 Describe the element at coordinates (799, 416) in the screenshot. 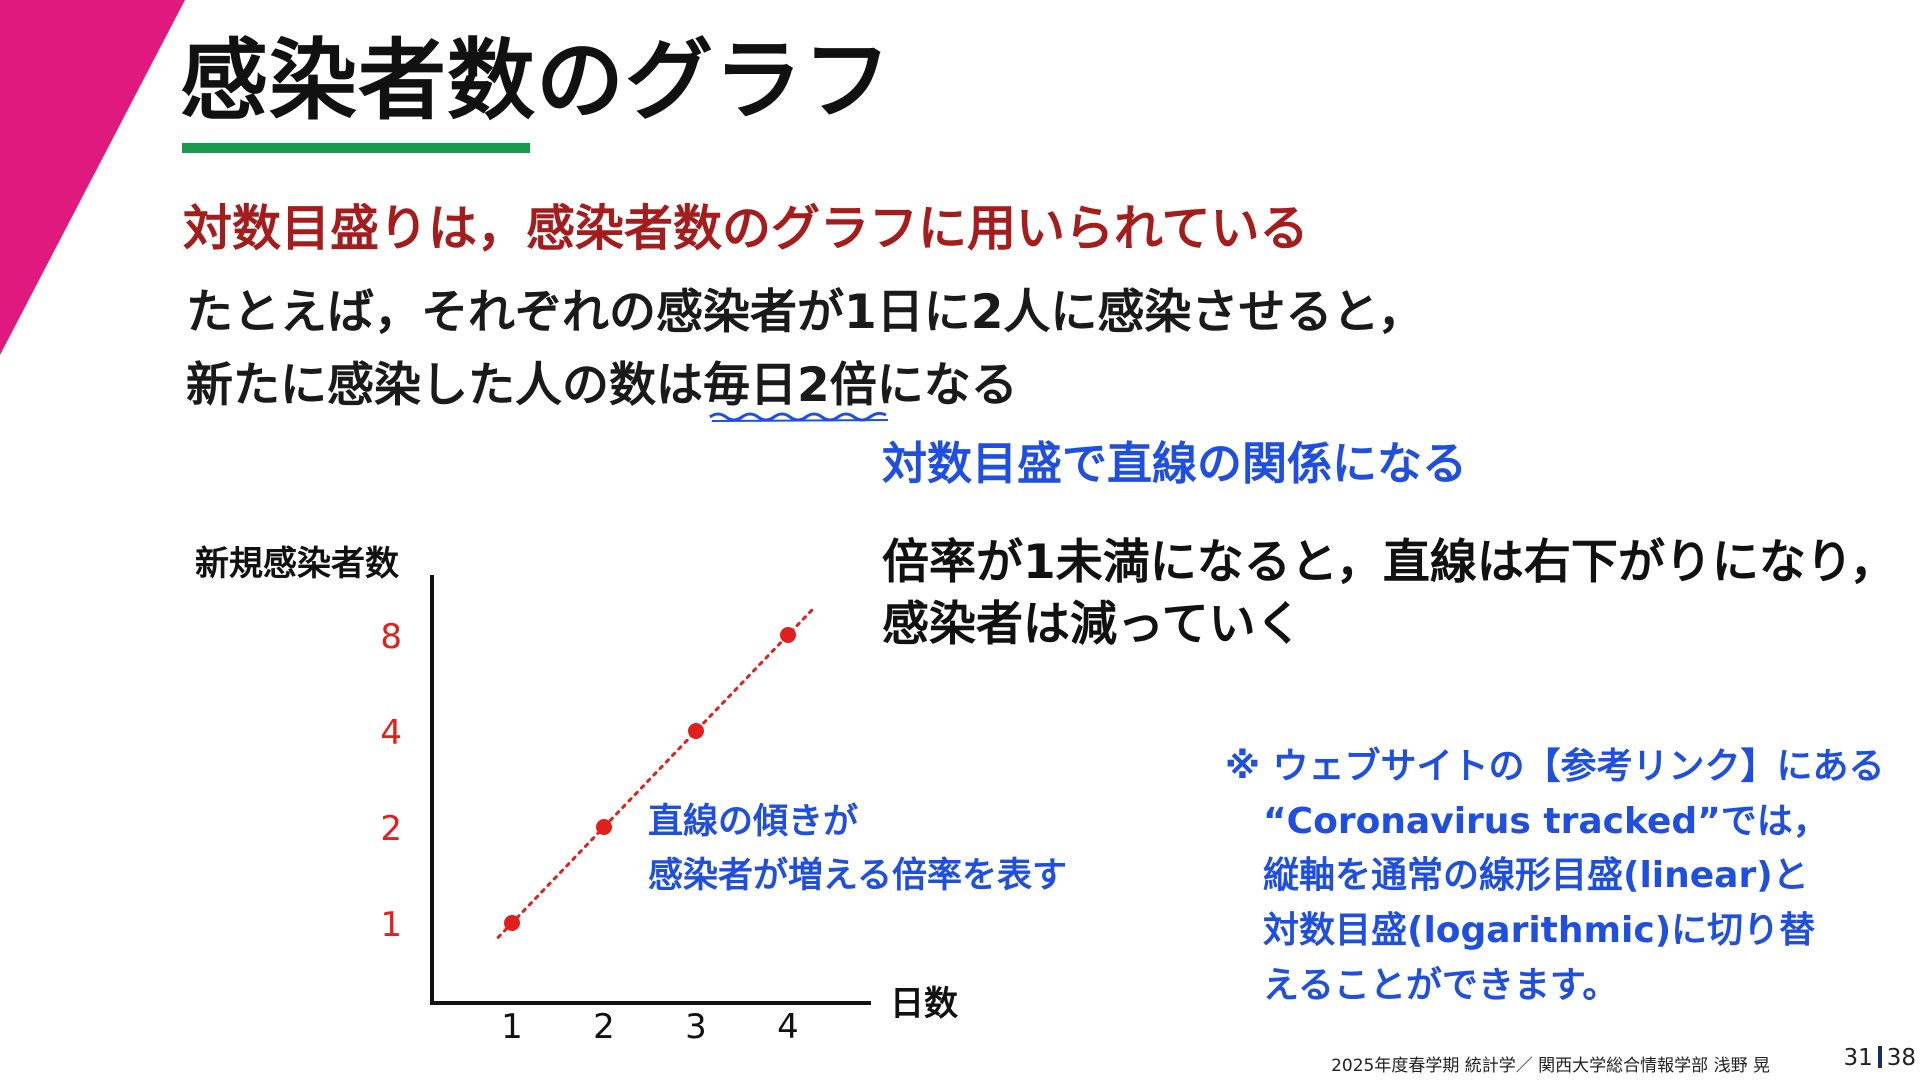

I see `underline-scribble` at that location.